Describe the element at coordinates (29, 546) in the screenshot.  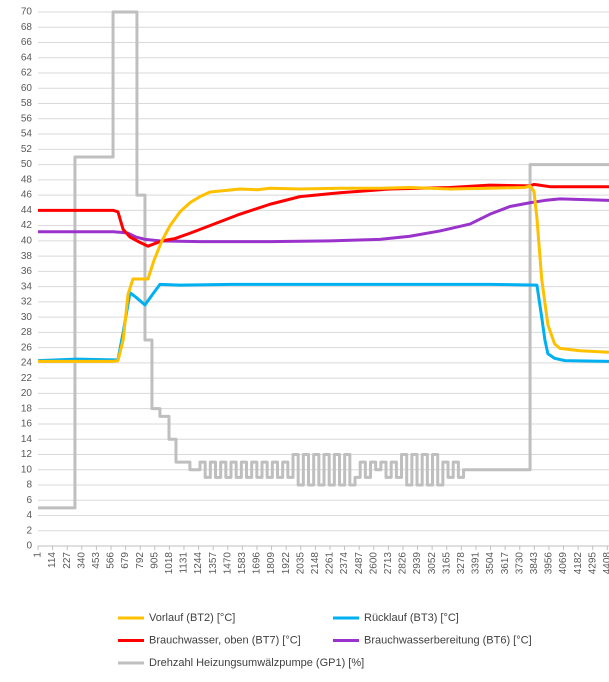
I see `y-tick-label: 0` at that location.